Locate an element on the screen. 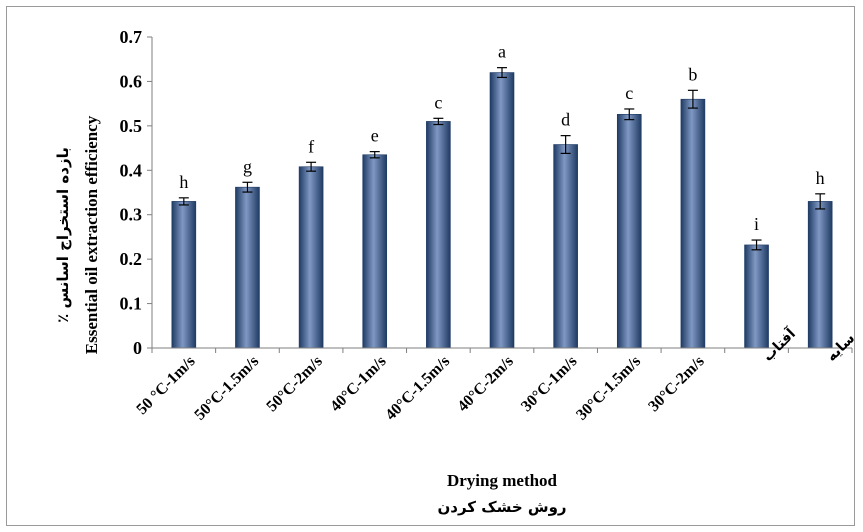  y-tick-label: 0.1 is located at coordinates (131, 304).